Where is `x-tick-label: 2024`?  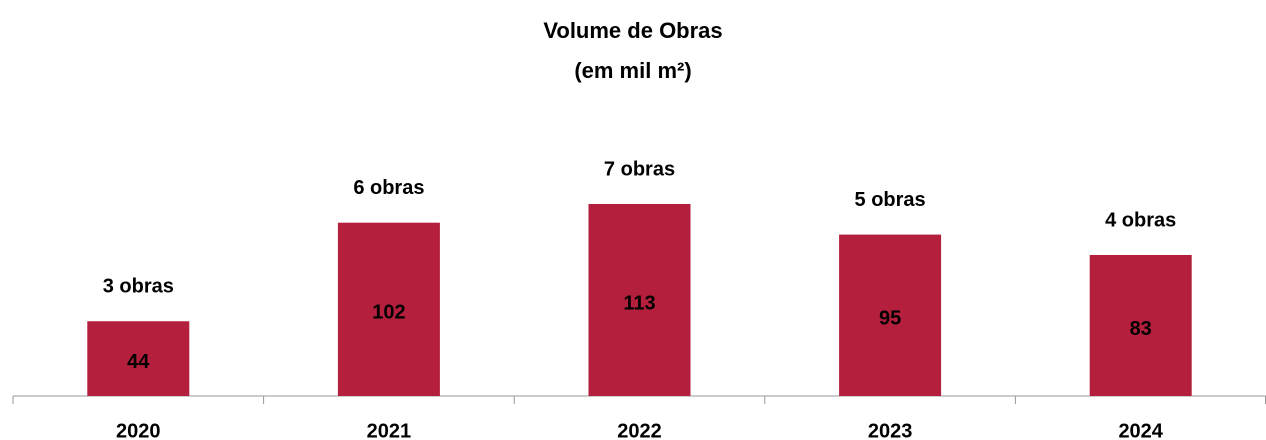 x-tick-label: 2024 is located at coordinates (1140, 430).